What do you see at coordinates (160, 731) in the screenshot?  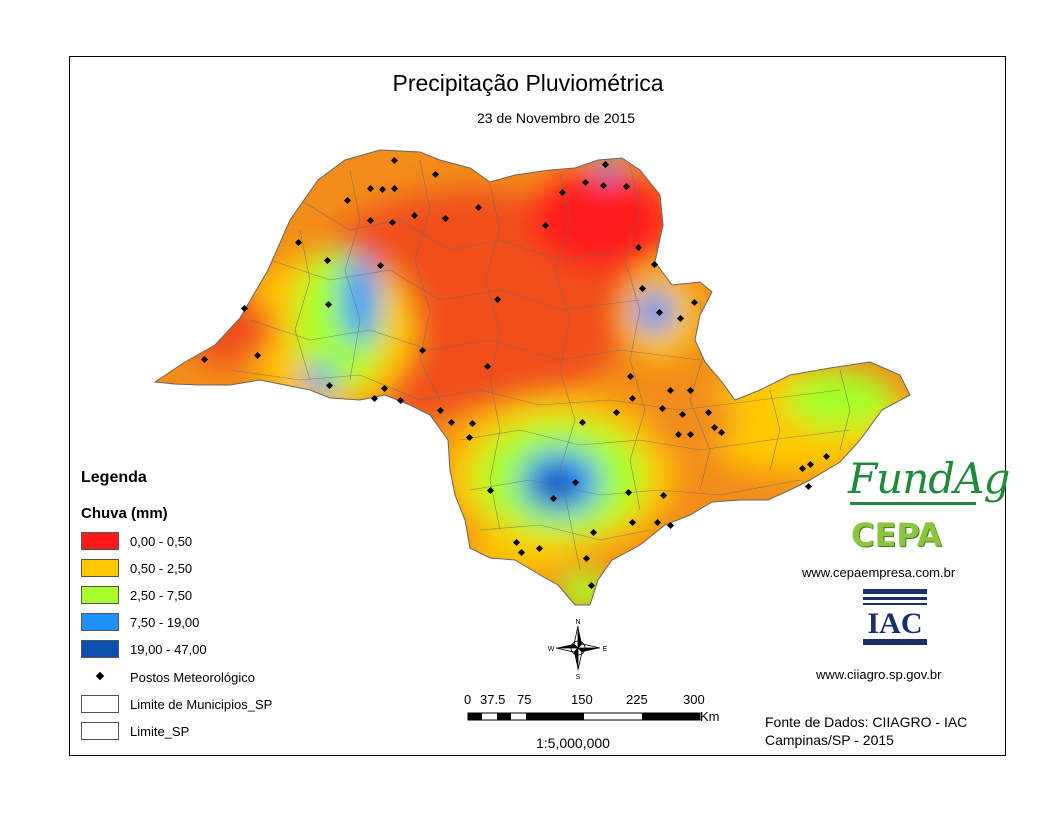 I see `legend-state-label: Limite_SP` at bounding box center [160, 731].